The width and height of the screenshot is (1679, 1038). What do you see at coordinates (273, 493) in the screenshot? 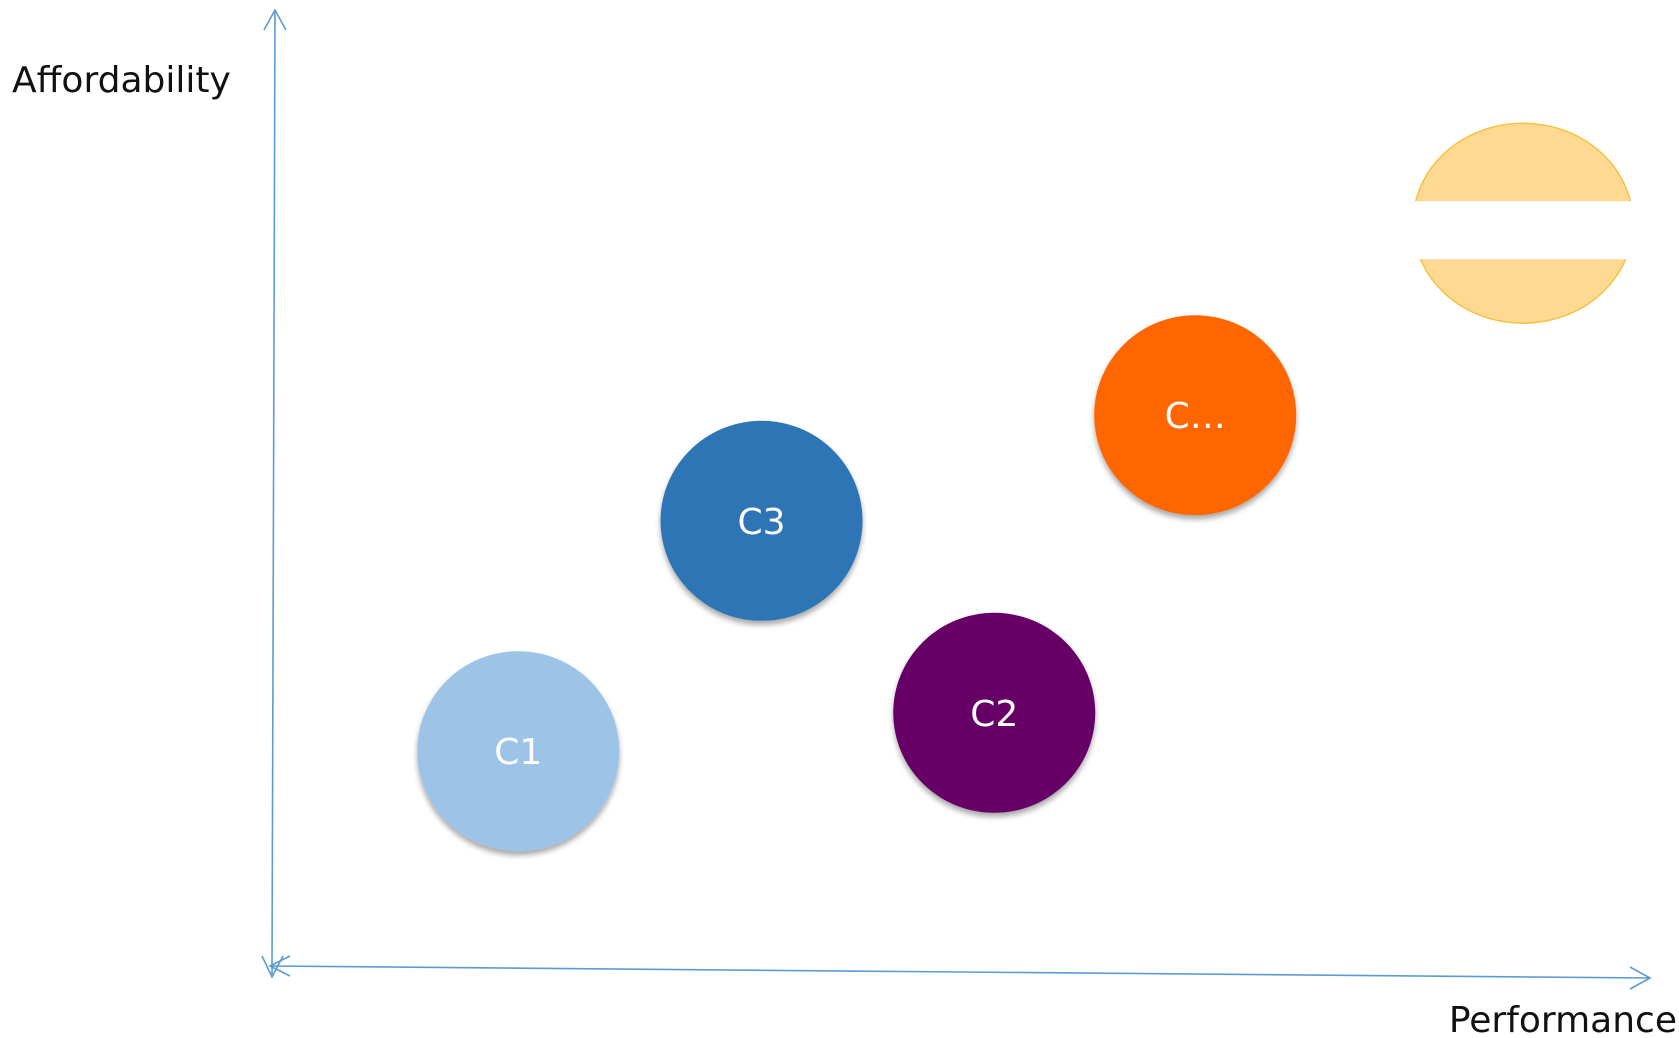
I see `y-axis-line` at bounding box center [273, 493].